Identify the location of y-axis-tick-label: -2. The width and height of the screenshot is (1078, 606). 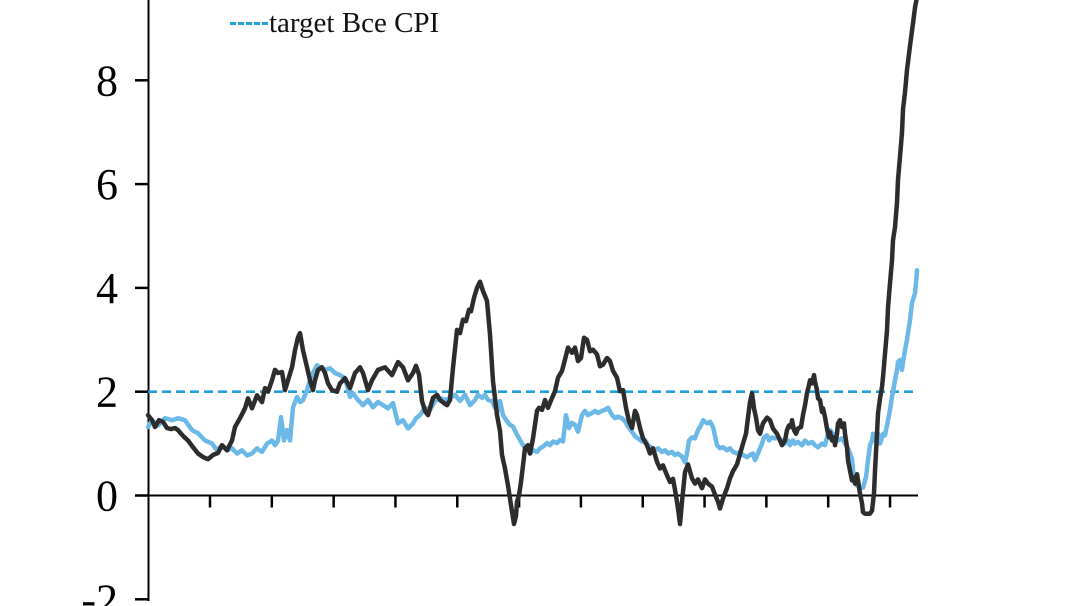
(99, 590).